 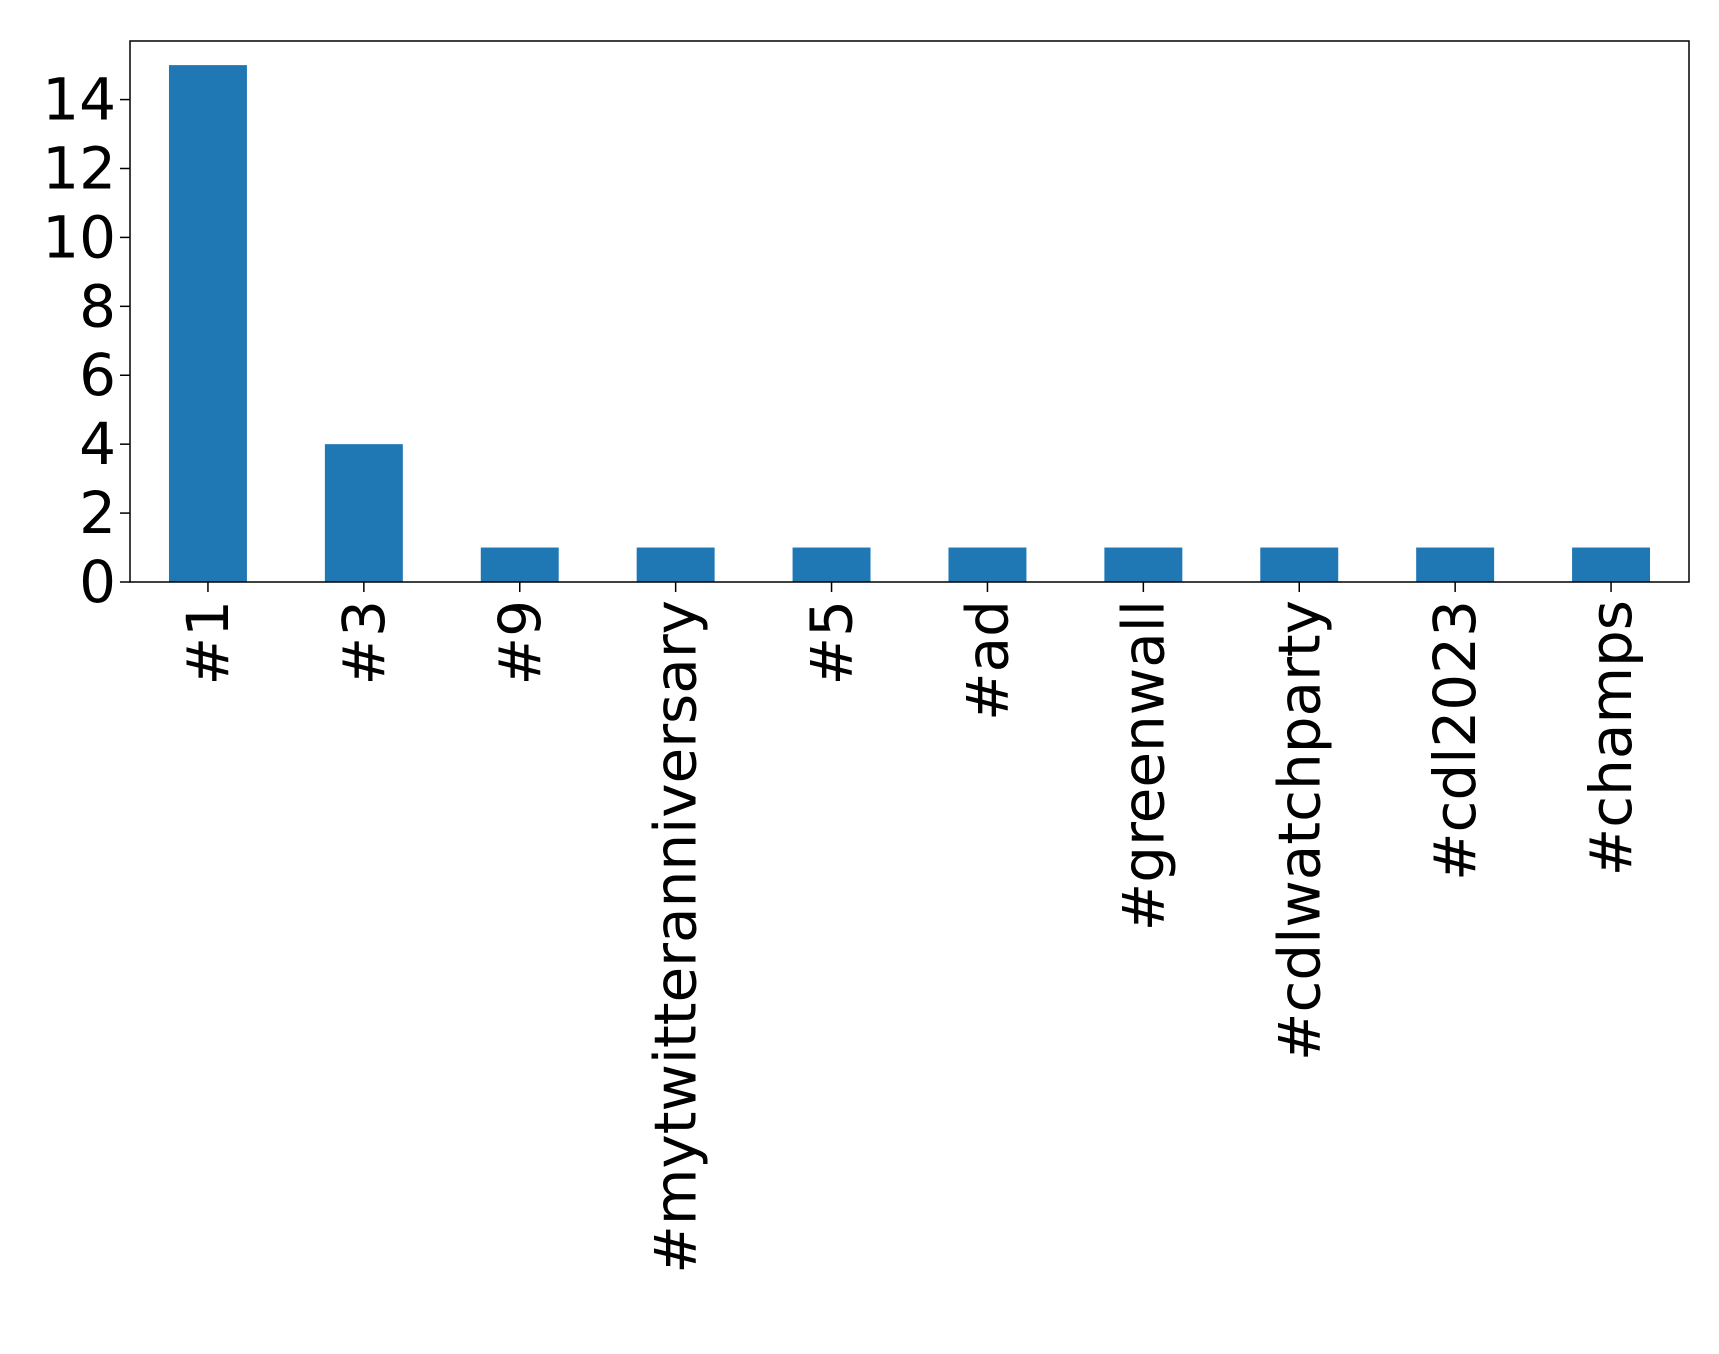 I want to click on x-tick-label: #3, so click(x=364, y=643).